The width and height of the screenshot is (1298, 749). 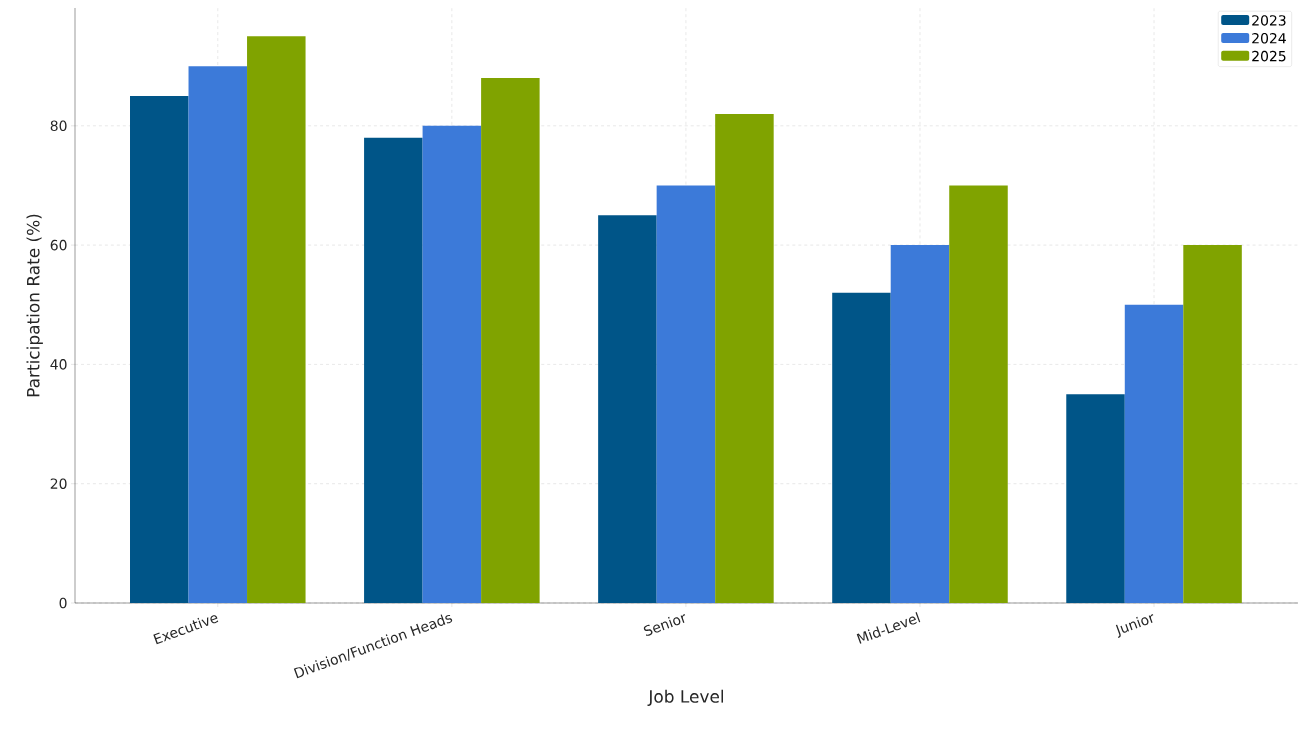 I want to click on legend-label: 2025, so click(x=1269, y=56).